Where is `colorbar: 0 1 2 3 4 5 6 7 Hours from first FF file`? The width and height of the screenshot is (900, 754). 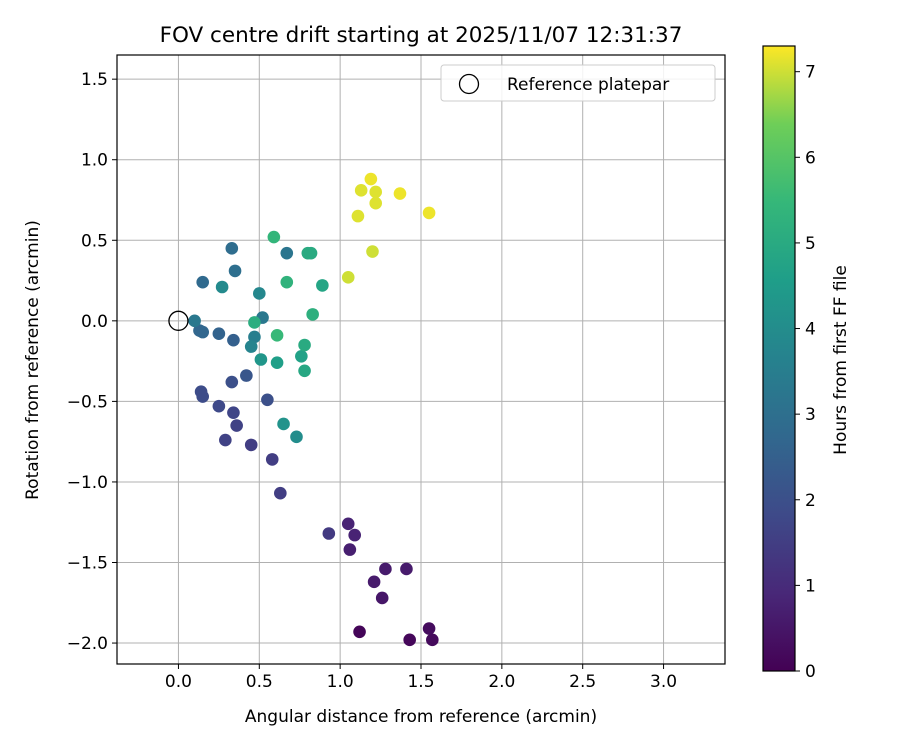 colorbar: 0 1 2 3 4 5 6 7 Hours from first FF file is located at coordinates (806, 363).